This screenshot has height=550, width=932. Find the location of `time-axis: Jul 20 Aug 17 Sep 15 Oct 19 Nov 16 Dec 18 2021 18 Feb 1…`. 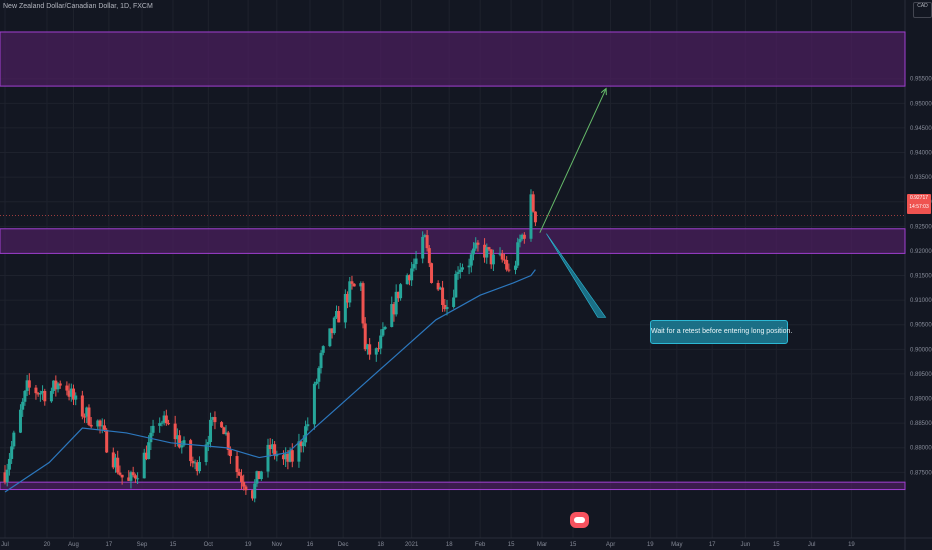

time-axis: Jul 20 Aug 17 Sep 15 Oct 19 Nov 16 Dec 18 2021 18 Feb 1… is located at coordinates (428, 545).